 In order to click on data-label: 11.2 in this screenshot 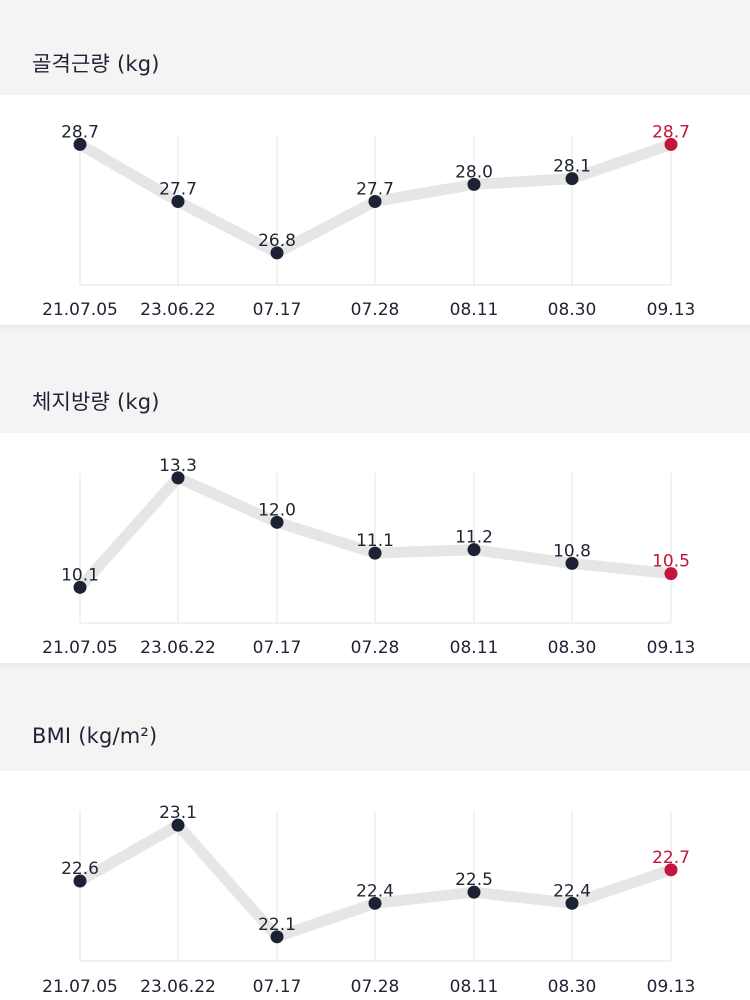, I will do `click(474, 538)`.